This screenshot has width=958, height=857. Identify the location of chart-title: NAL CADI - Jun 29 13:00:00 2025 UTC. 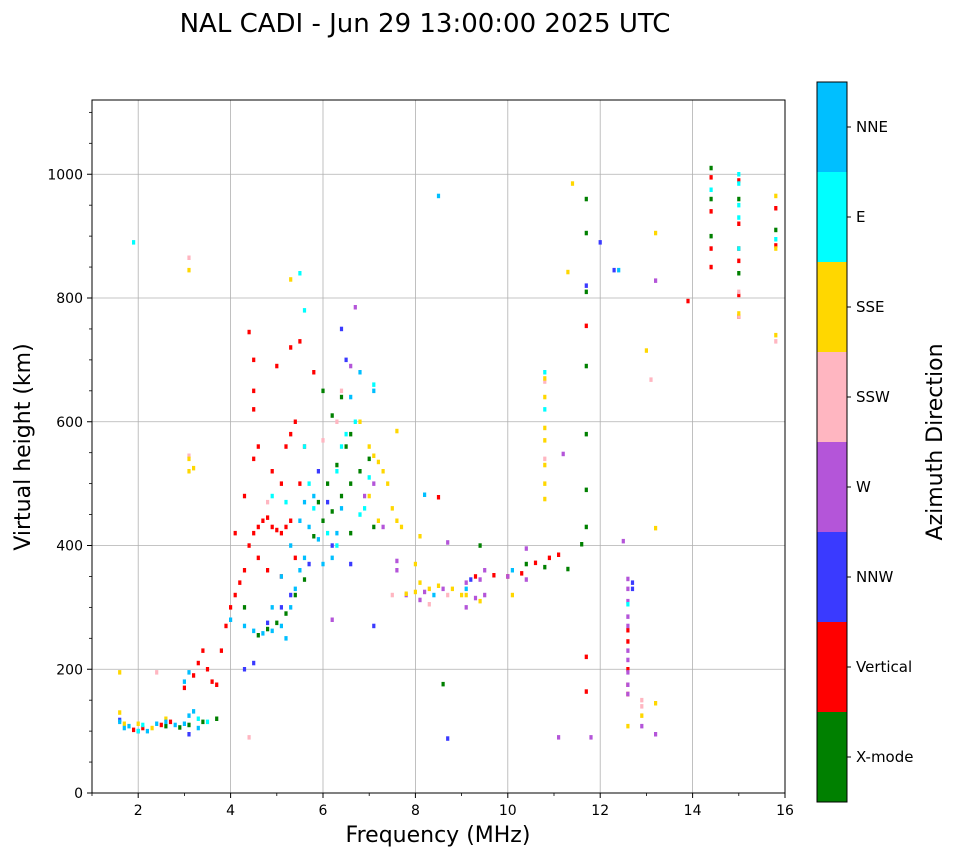
(425, 24).